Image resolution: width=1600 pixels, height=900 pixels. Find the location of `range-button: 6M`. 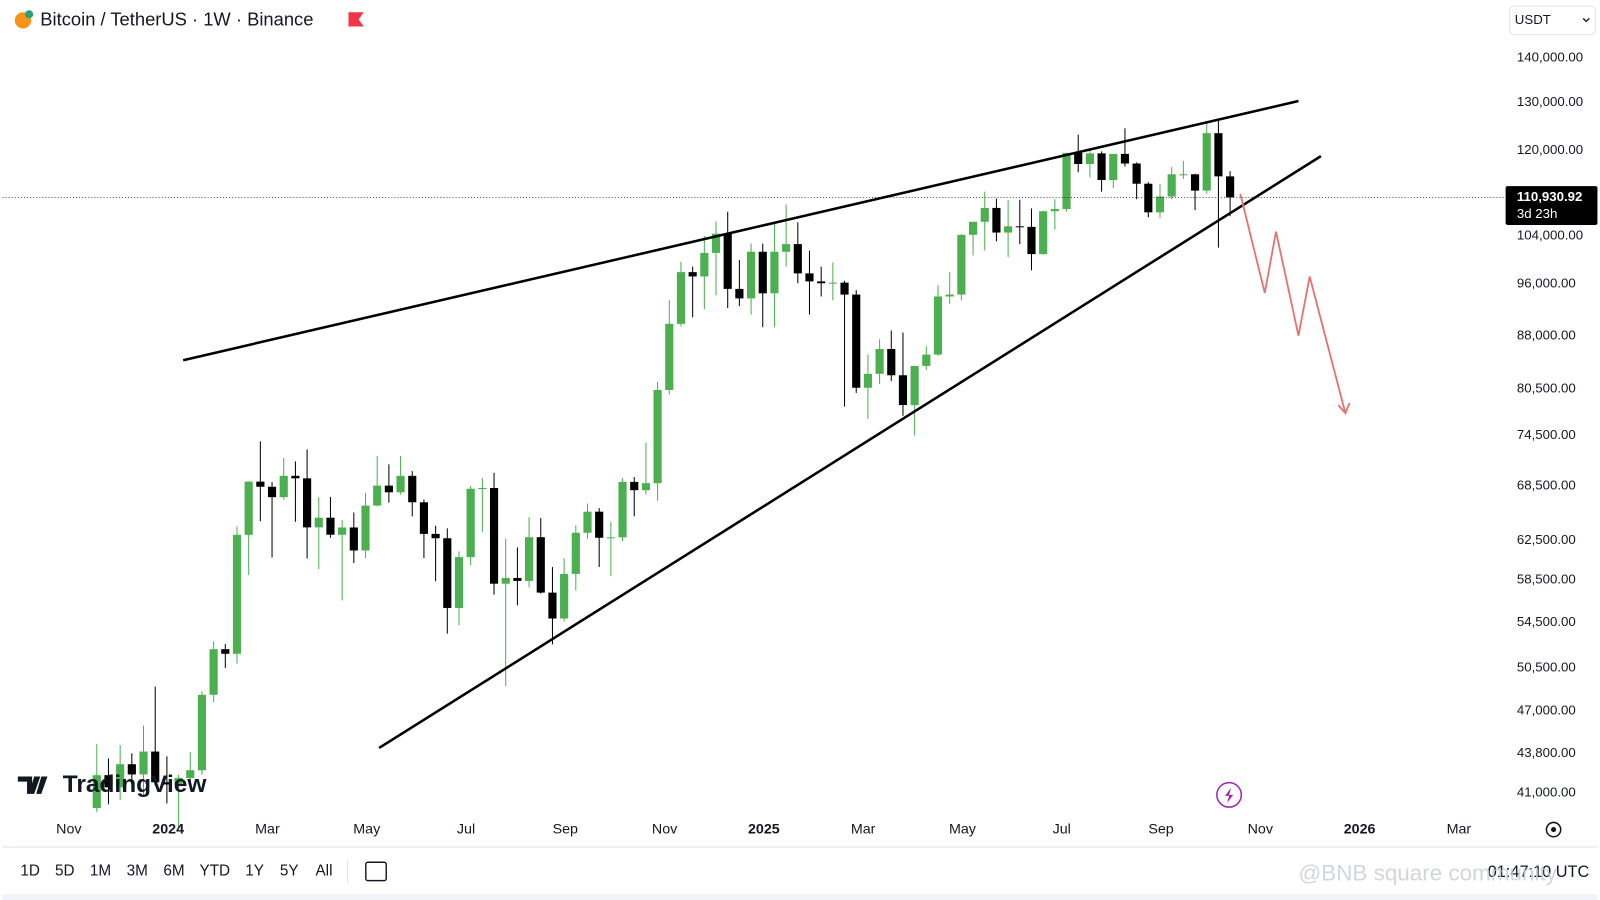

range-button: 6M is located at coordinates (173, 870).